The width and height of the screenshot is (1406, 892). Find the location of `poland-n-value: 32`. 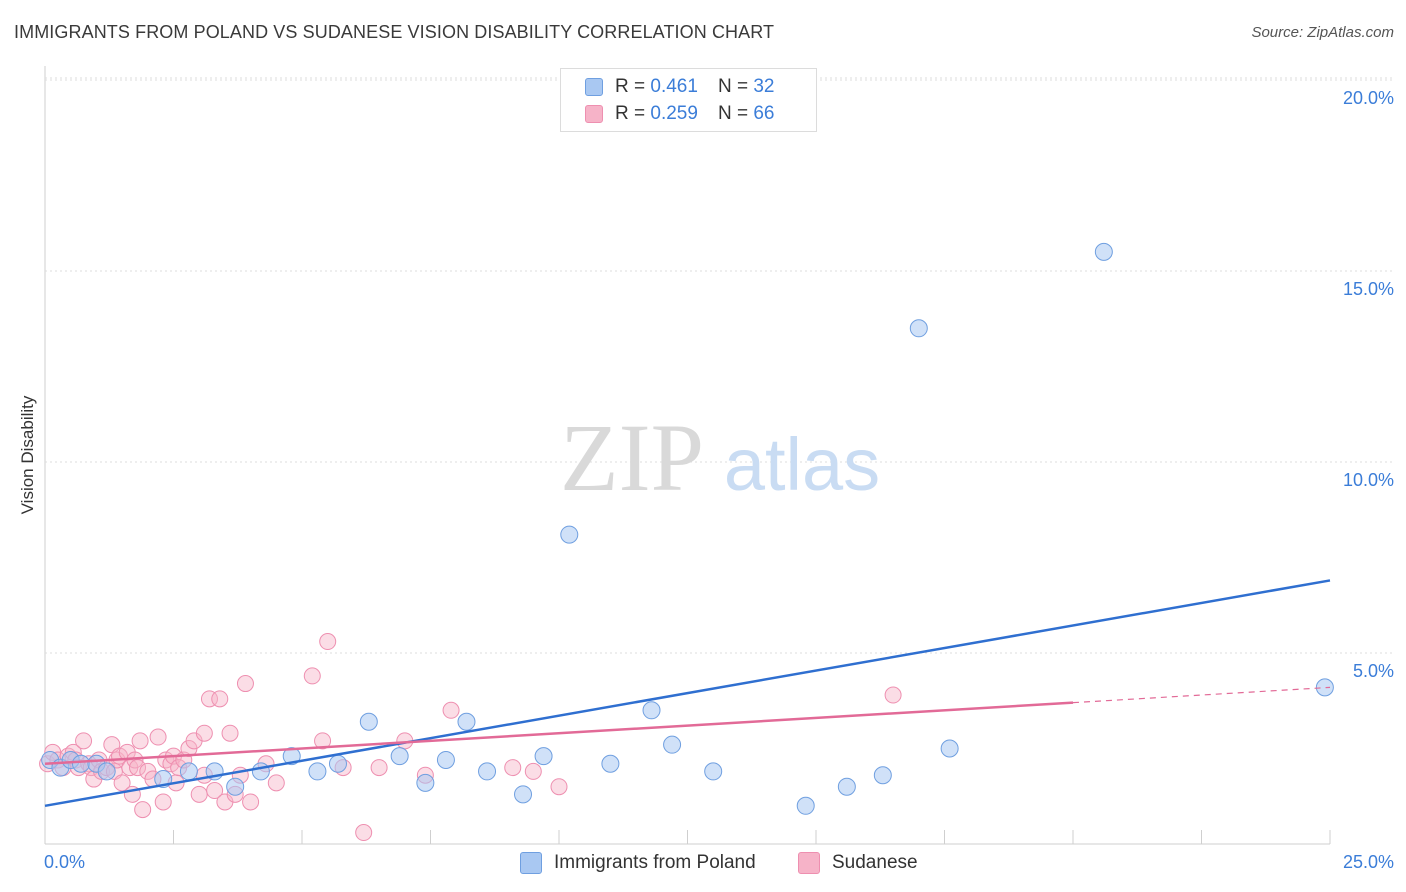

poland-n-value: 32 is located at coordinates (764, 86).